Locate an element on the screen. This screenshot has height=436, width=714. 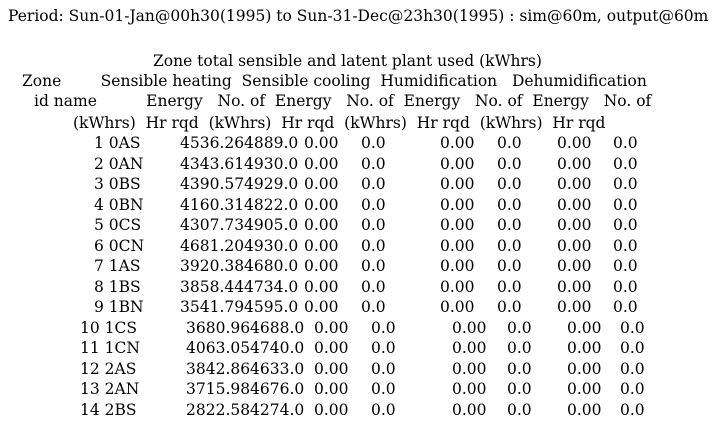
heating-energy: 3715.98 is located at coordinates (218, 389).